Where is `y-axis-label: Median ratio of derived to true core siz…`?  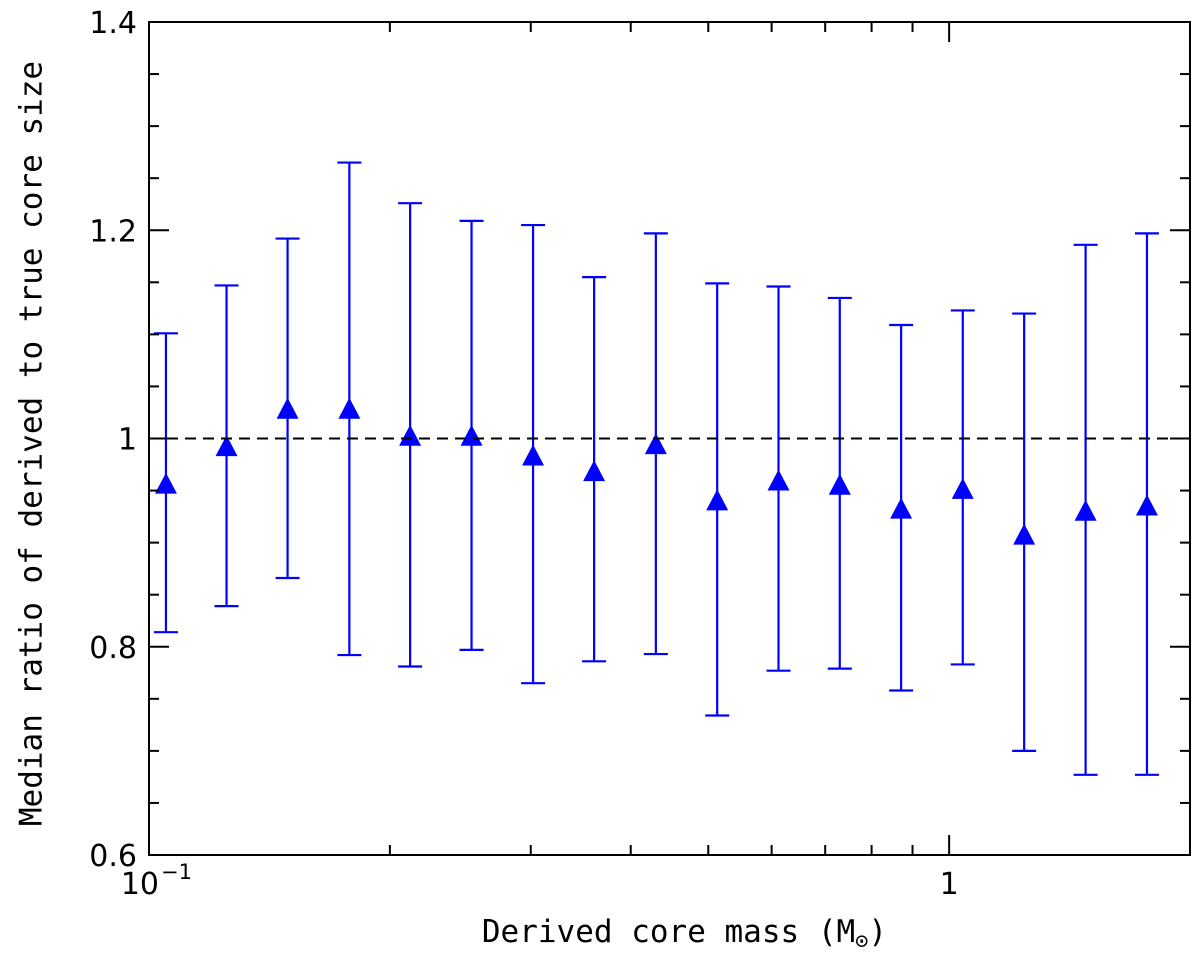 y-axis-label: Median ratio of derived to true core siz… is located at coordinates (32, 443).